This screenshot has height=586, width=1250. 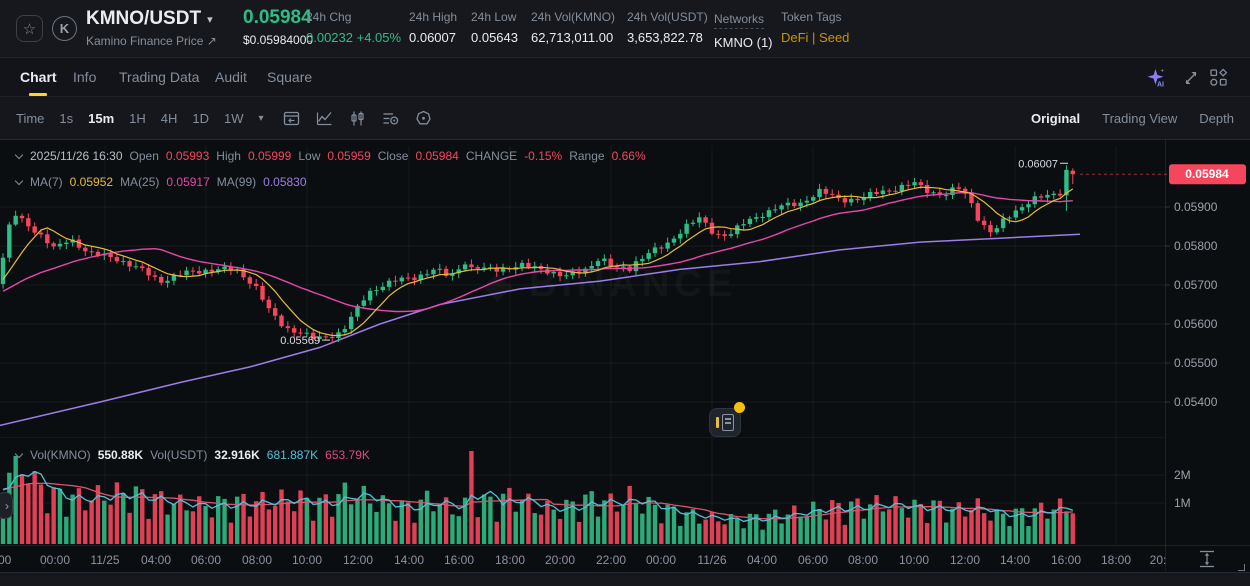 I want to click on chart-settings-button, so click(x=423, y=118).